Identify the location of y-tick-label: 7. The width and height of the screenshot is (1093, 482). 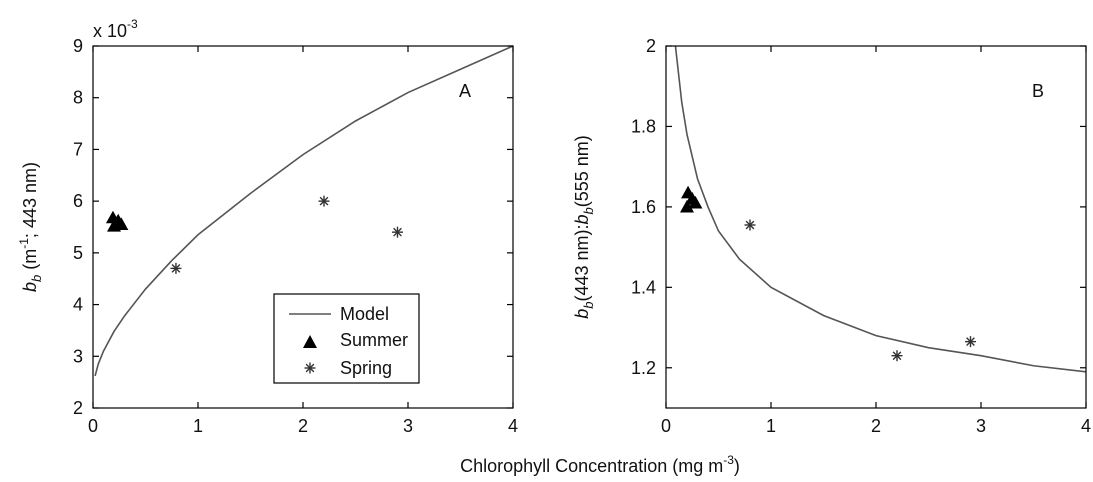
(78, 149).